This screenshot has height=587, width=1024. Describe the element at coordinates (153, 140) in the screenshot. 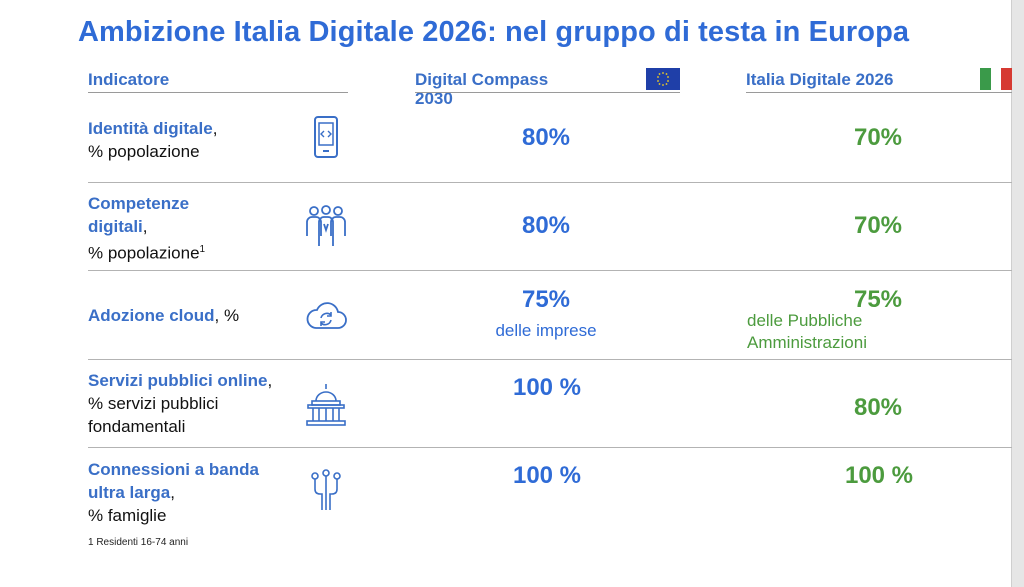

I see `indicator-identita-digitale: Identità digitale, % popolazione` at that location.